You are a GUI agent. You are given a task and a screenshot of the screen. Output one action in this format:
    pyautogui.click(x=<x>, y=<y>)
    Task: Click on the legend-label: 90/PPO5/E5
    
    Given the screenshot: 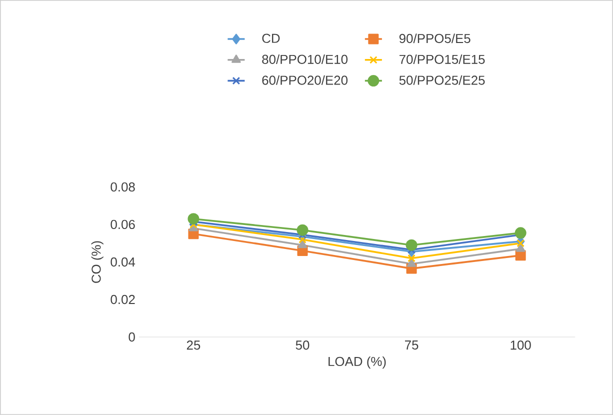 What is the action you would take?
    pyautogui.click(x=434, y=39)
    